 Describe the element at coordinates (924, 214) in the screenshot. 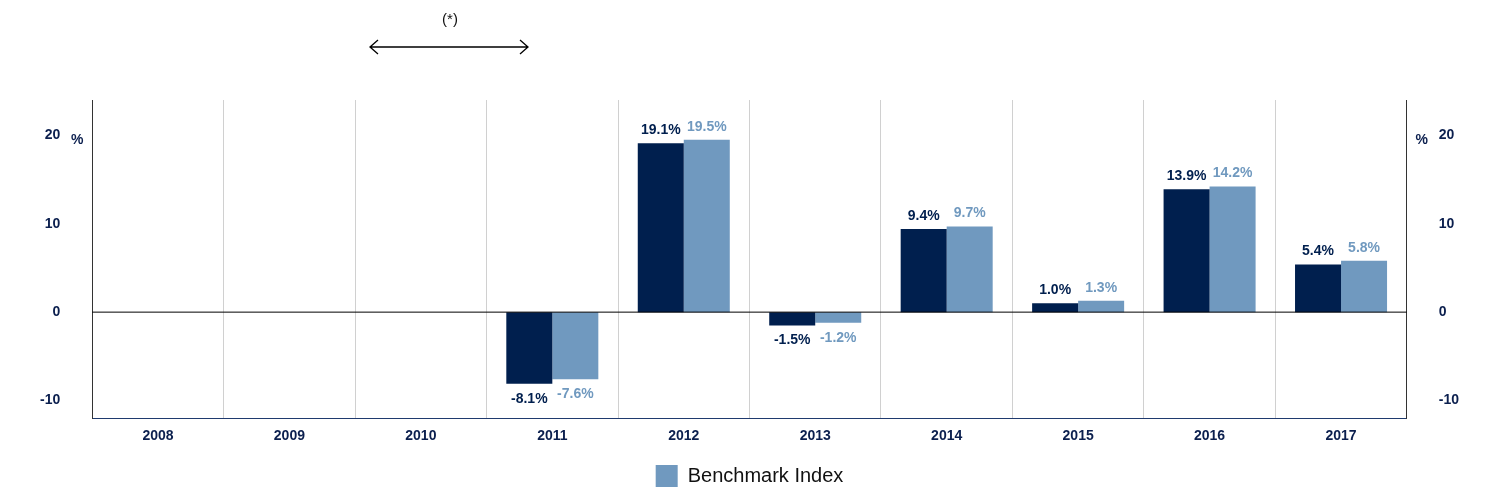

I see `data-label: 9.4%` at that location.